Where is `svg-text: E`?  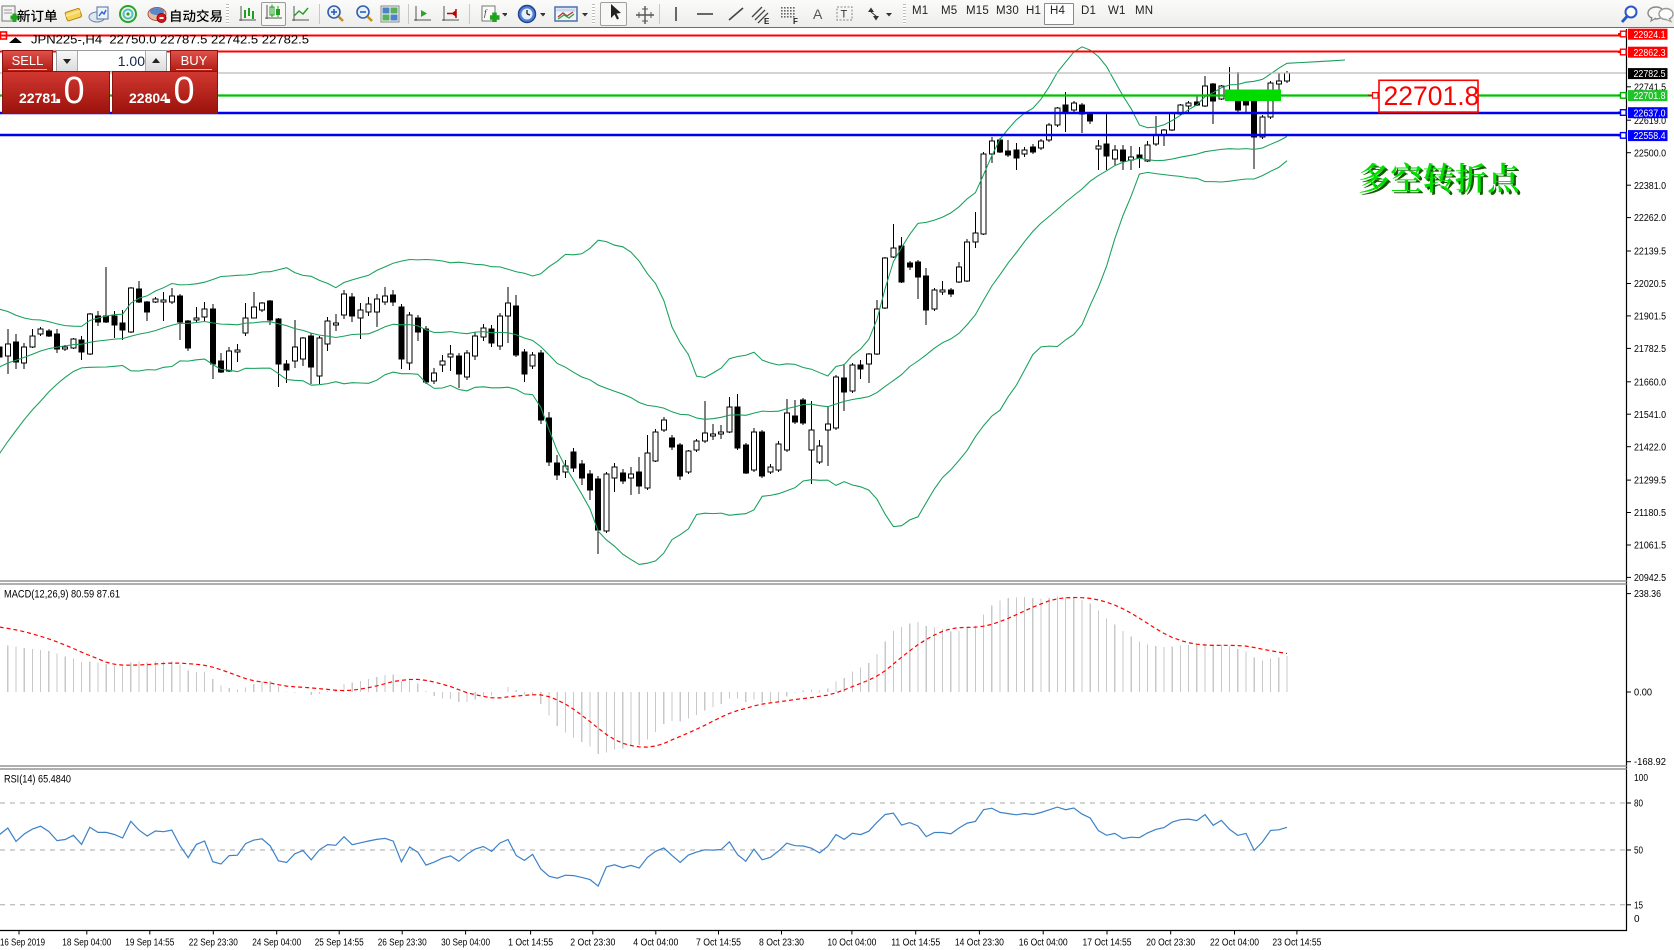 svg-text: E is located at coordinates (767, 21).